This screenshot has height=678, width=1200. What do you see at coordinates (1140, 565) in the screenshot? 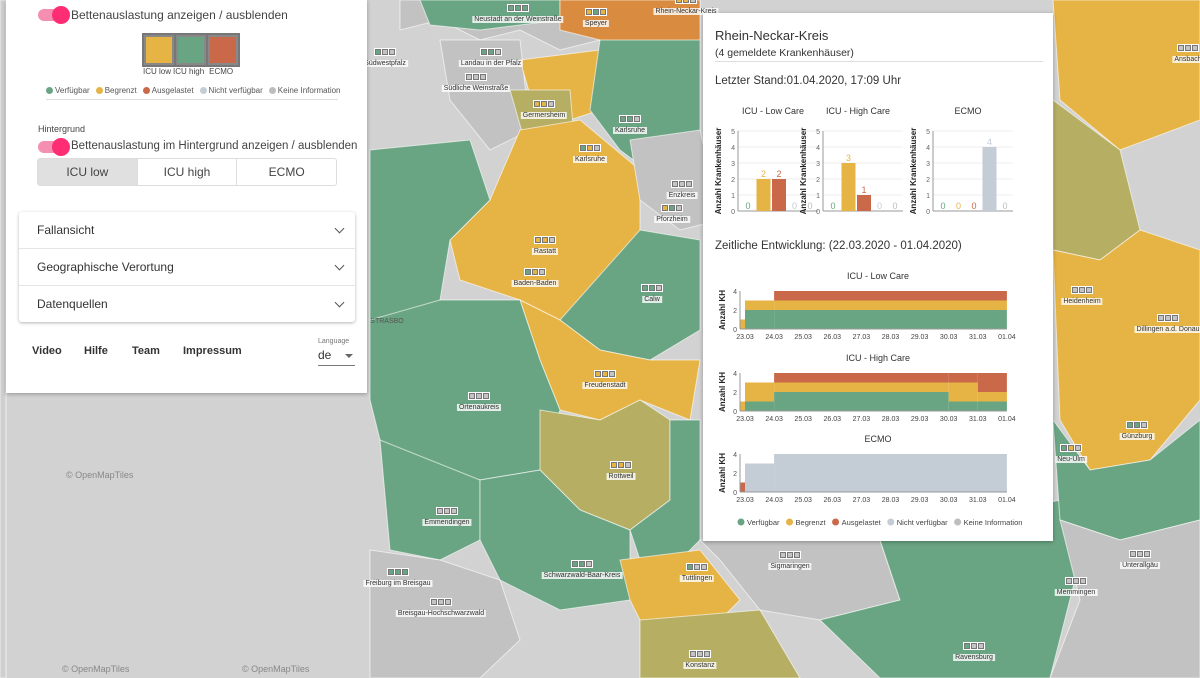
I see `region-label: Unterallgäu` at bounding box center [1140, 565].